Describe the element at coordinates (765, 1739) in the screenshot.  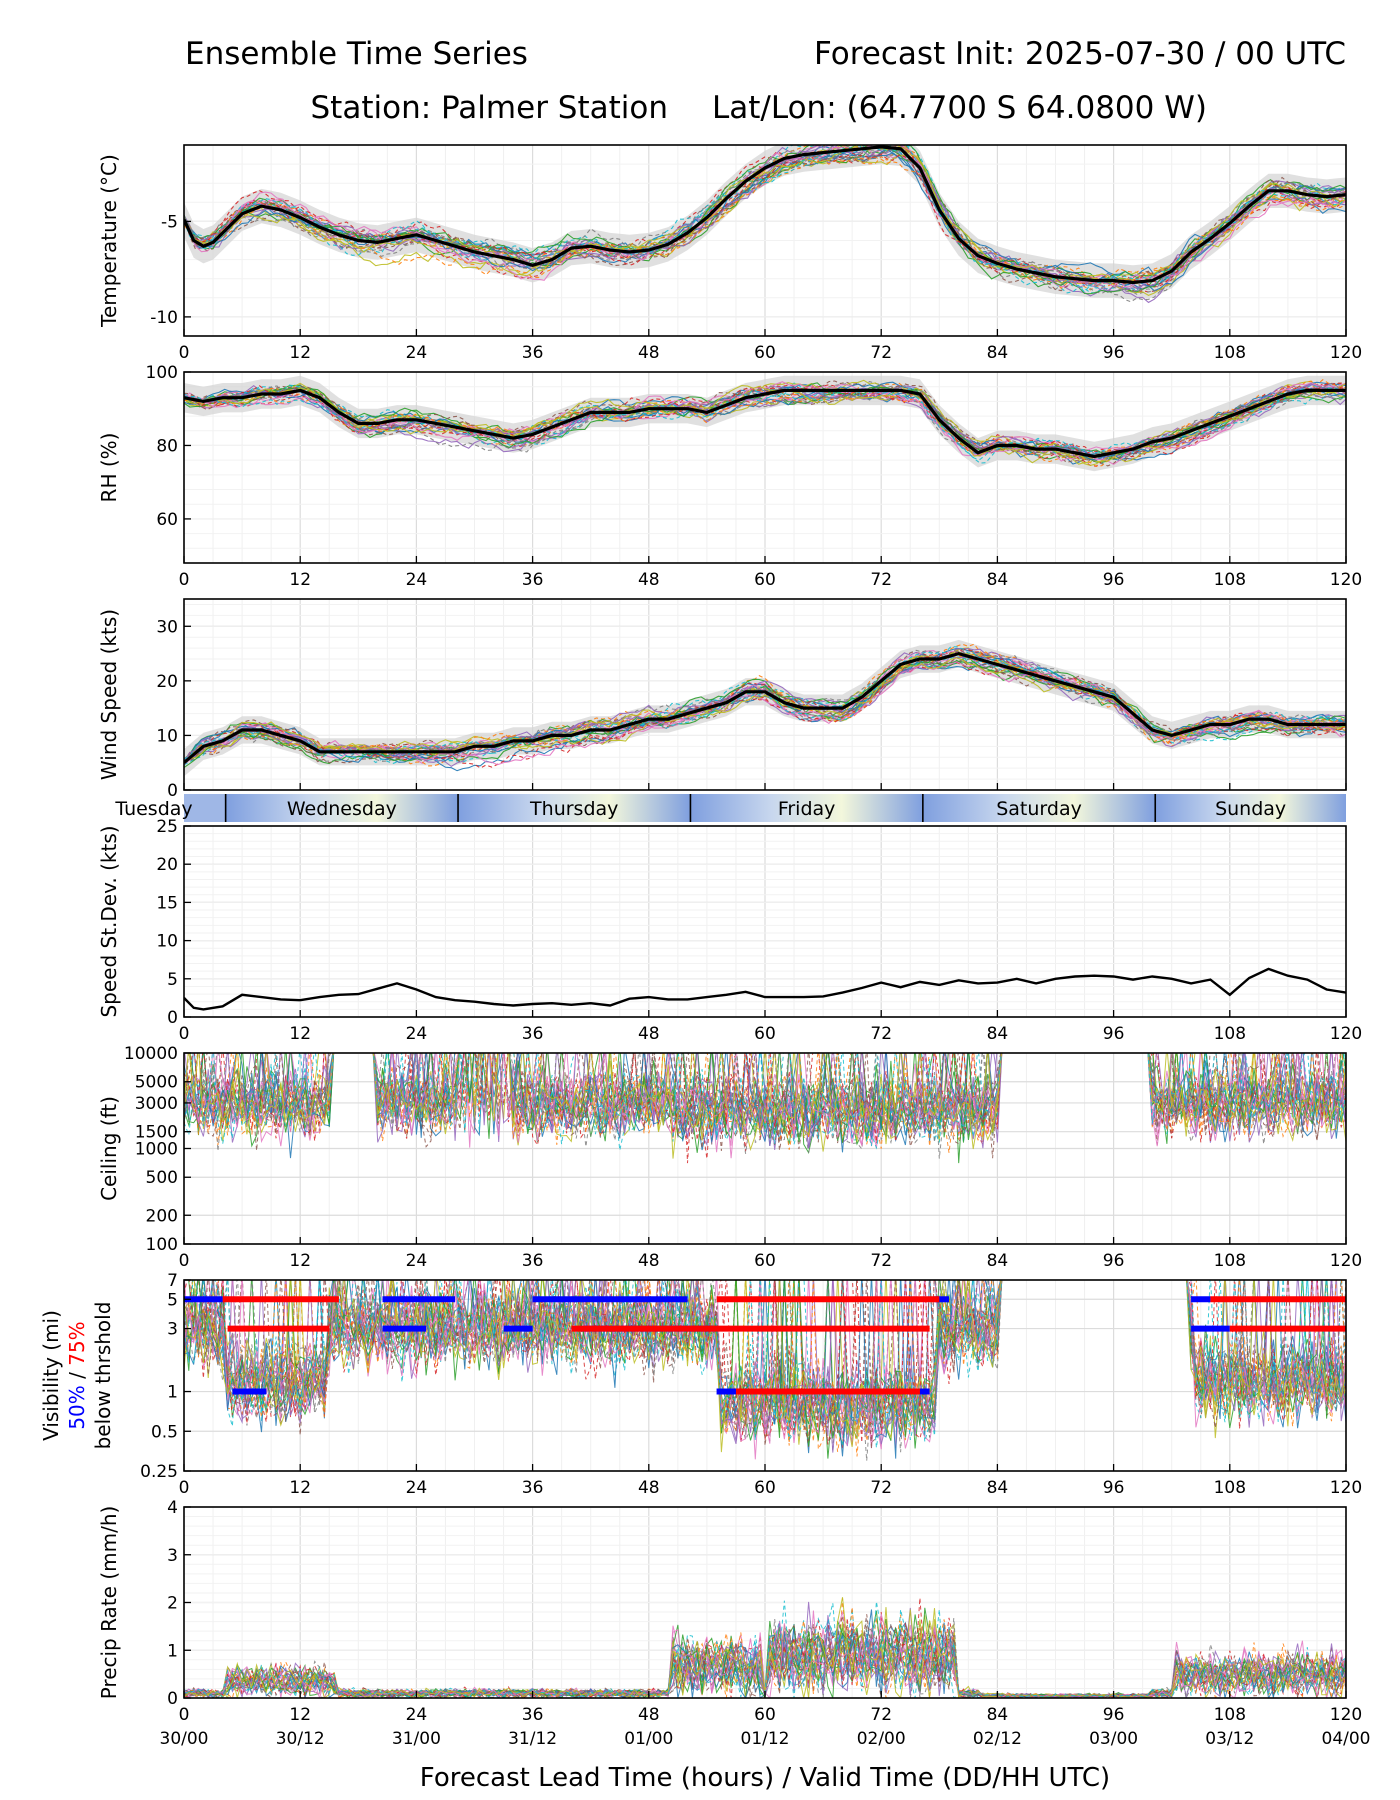
I see `valid-time-label: 01/12` at that location.